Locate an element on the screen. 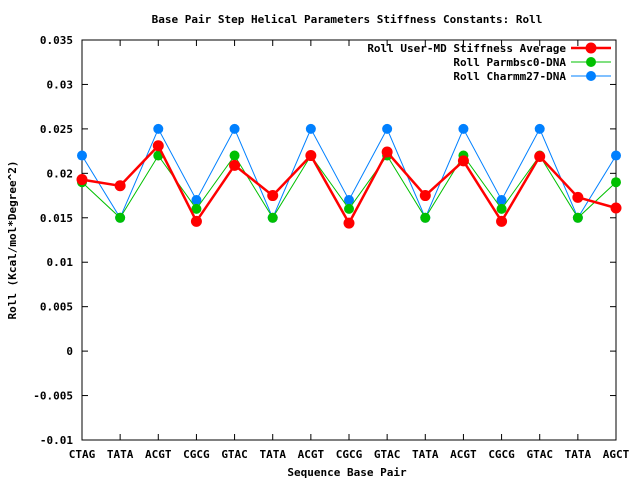  legend-entry-2: Roll Parmbsc0-DNA is located at coordinates (532, 62).